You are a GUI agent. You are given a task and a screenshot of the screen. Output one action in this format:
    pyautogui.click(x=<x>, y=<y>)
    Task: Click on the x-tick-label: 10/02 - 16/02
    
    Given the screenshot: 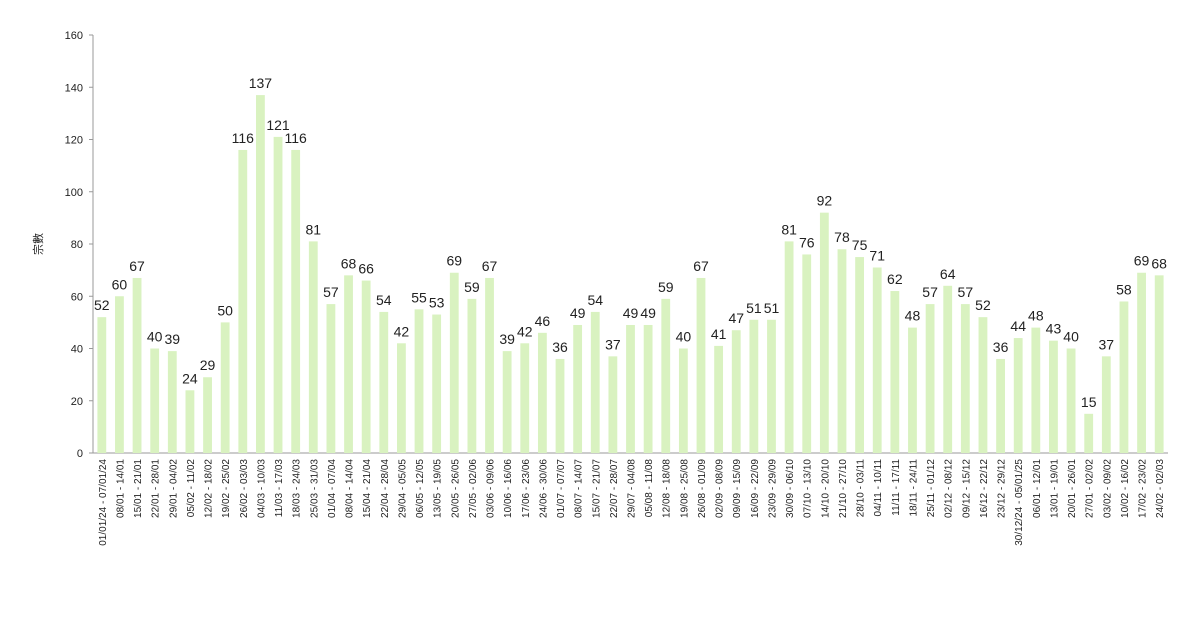 What is the action you would take?
    pyautogui.click(x=1125, y=488)
    